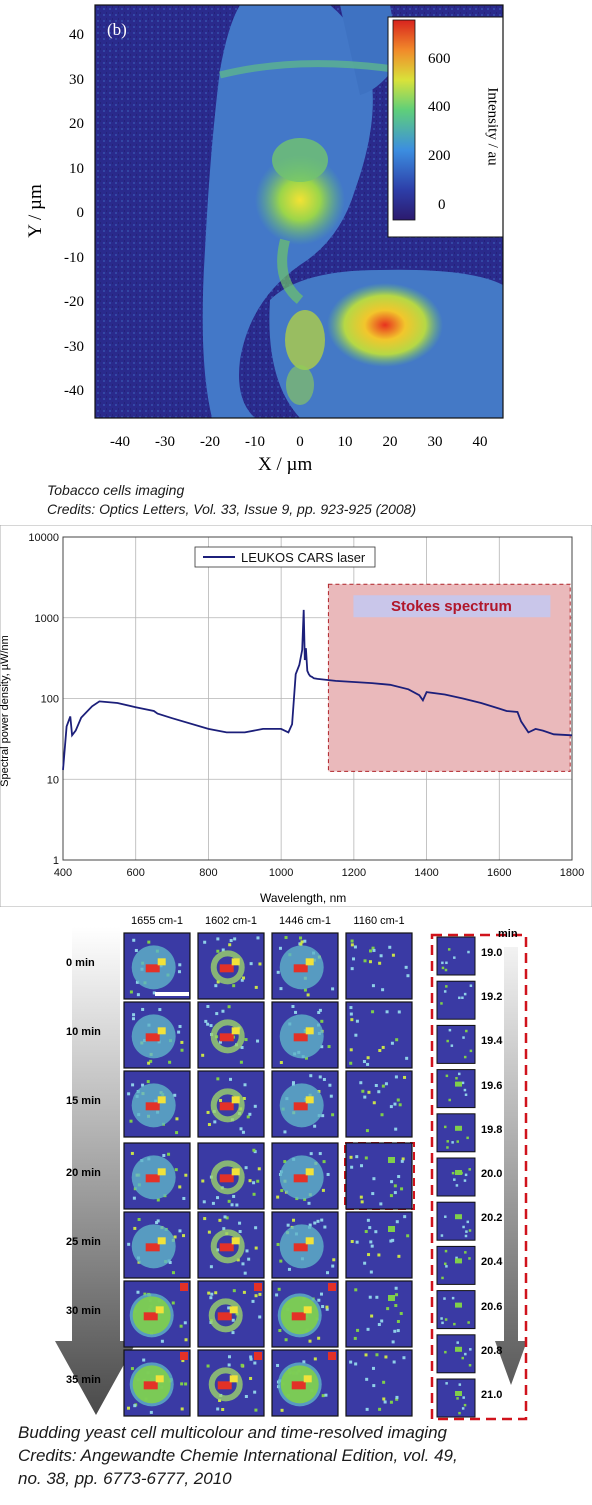  What do you see at coordinates (492, 126) in the screenshot?
I see `colorbar-label: Intensity / au` at bounding box center [492, 126].